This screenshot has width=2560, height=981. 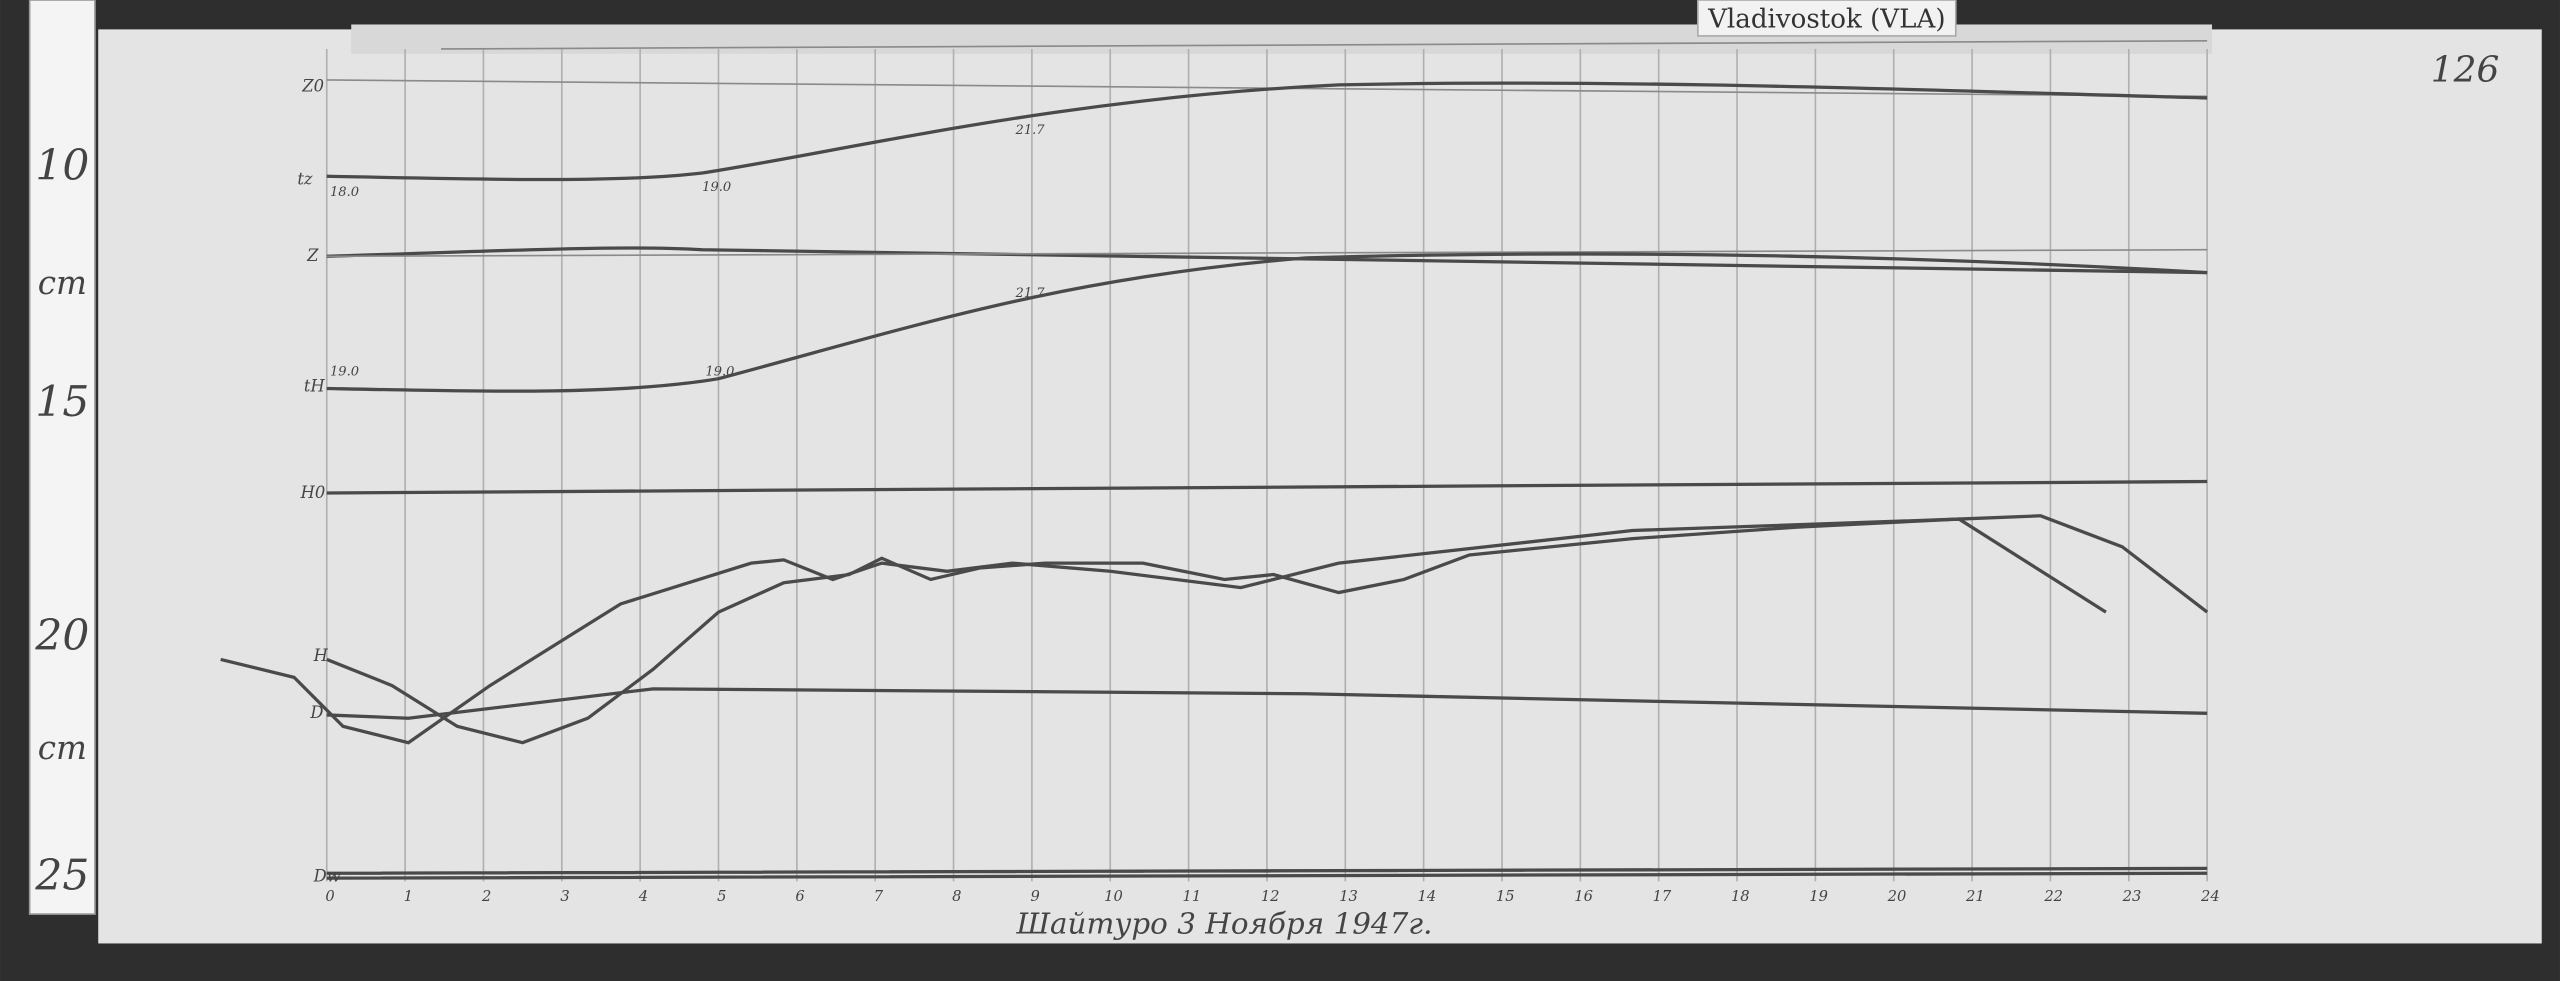 What do you see at coordinates (313, 492) in the screenshot?
I see `trace-label: H0` at bounding box center [313, 492].